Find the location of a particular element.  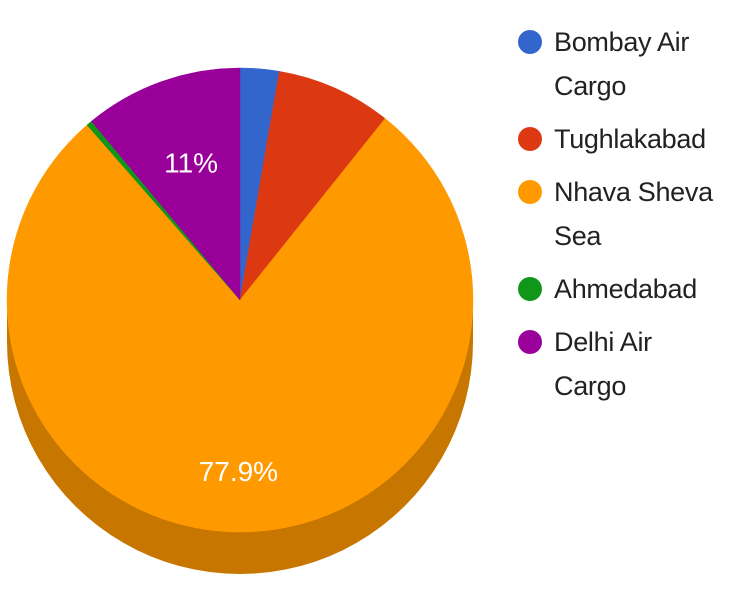

legend-item-nhava-sheva-sea: Nhava Sheva Sea is located at coordinates (629, 214).